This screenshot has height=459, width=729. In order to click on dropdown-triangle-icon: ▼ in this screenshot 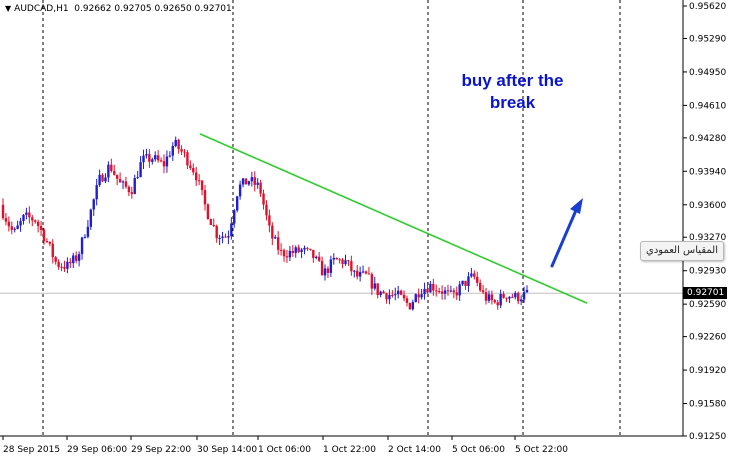, I will do `click(8, 8)`.